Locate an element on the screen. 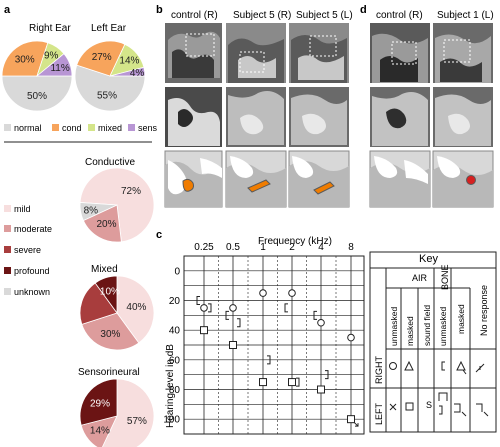  legend-mild: mild is located at coordinates (22, 209).